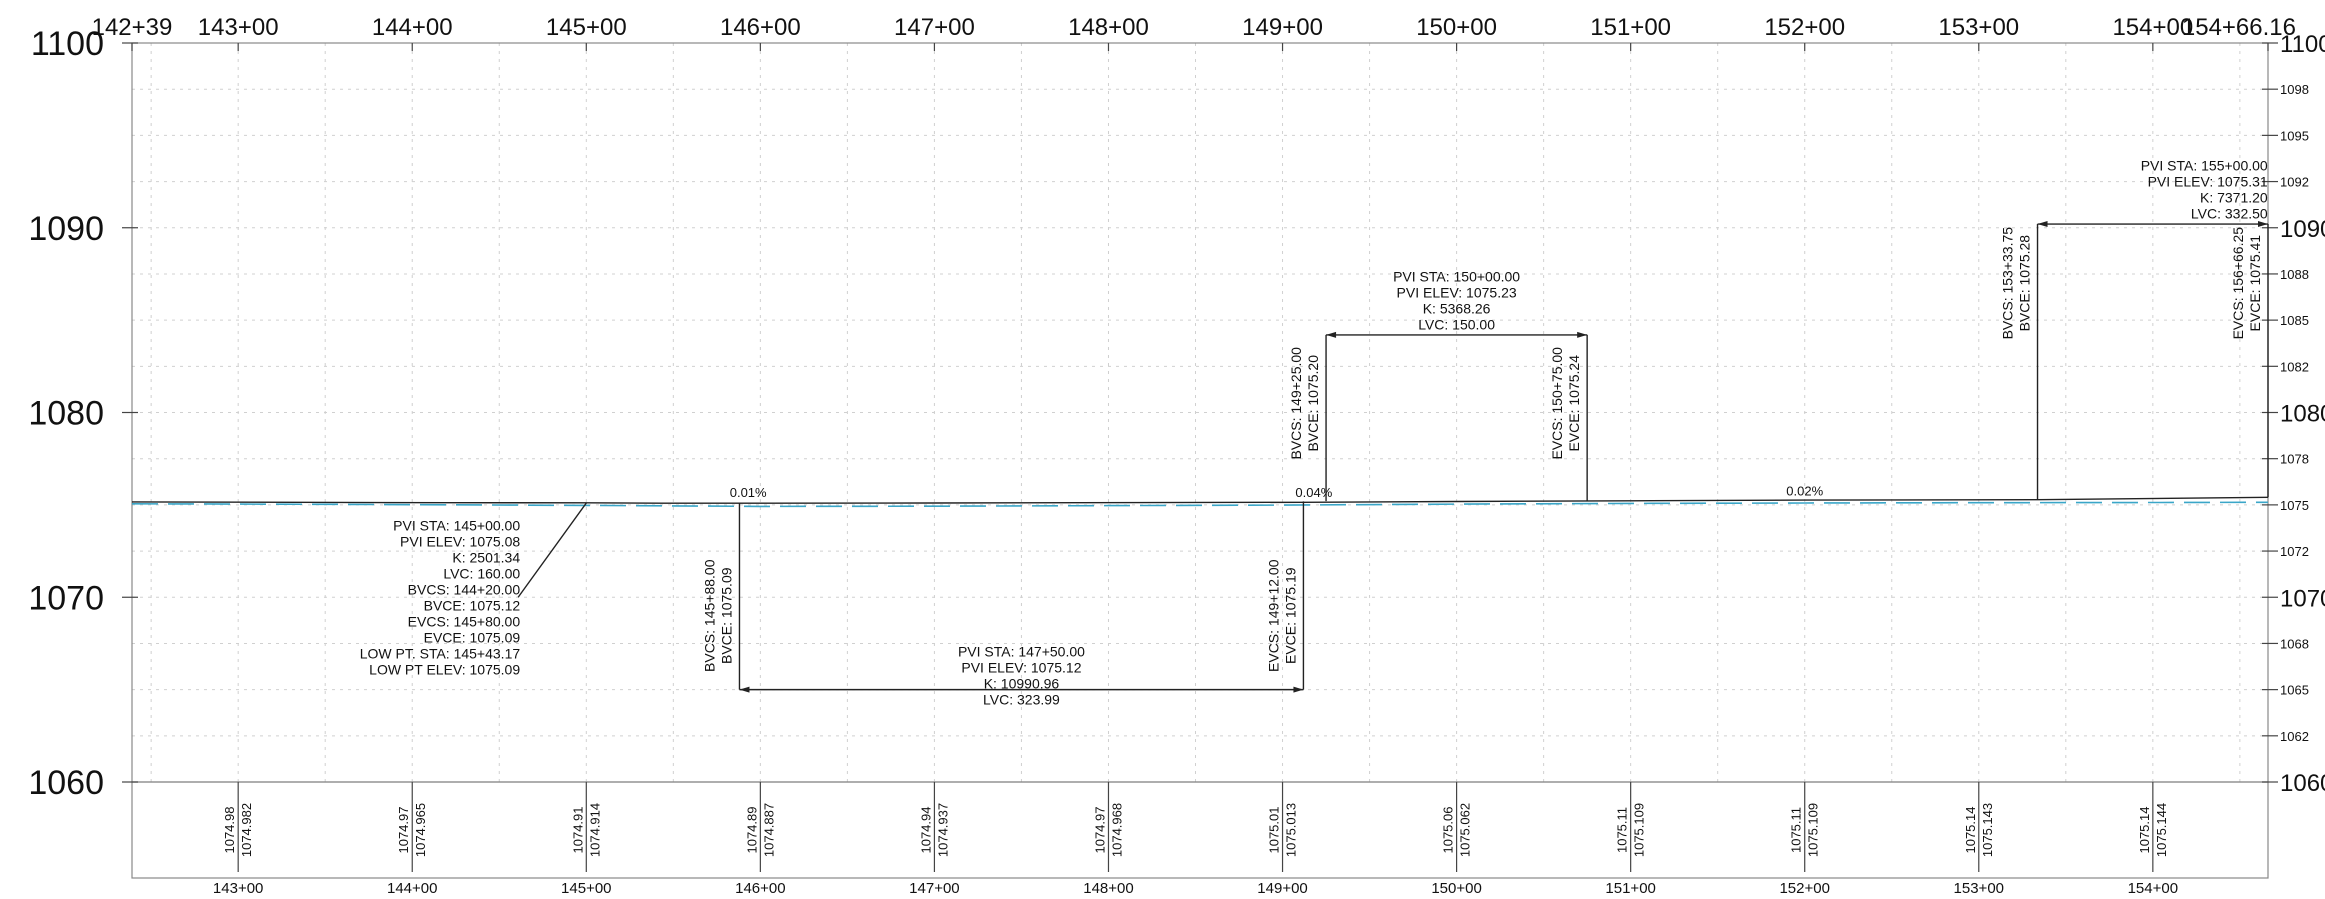  I want to click on pvi-annotation-line: EVCE: 1075.09, so click(472, 638).